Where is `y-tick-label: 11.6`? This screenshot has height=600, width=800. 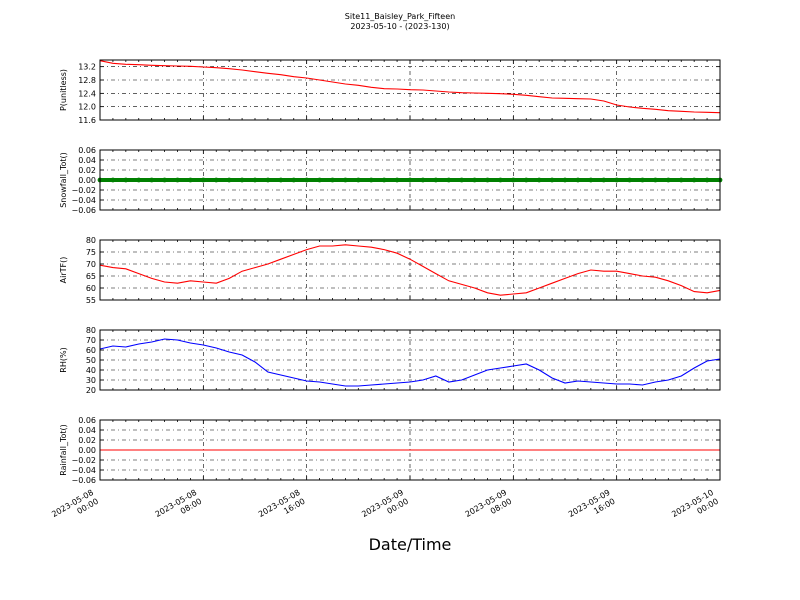
y-tick-label: 11.6 is located at coordinates (87, 120).